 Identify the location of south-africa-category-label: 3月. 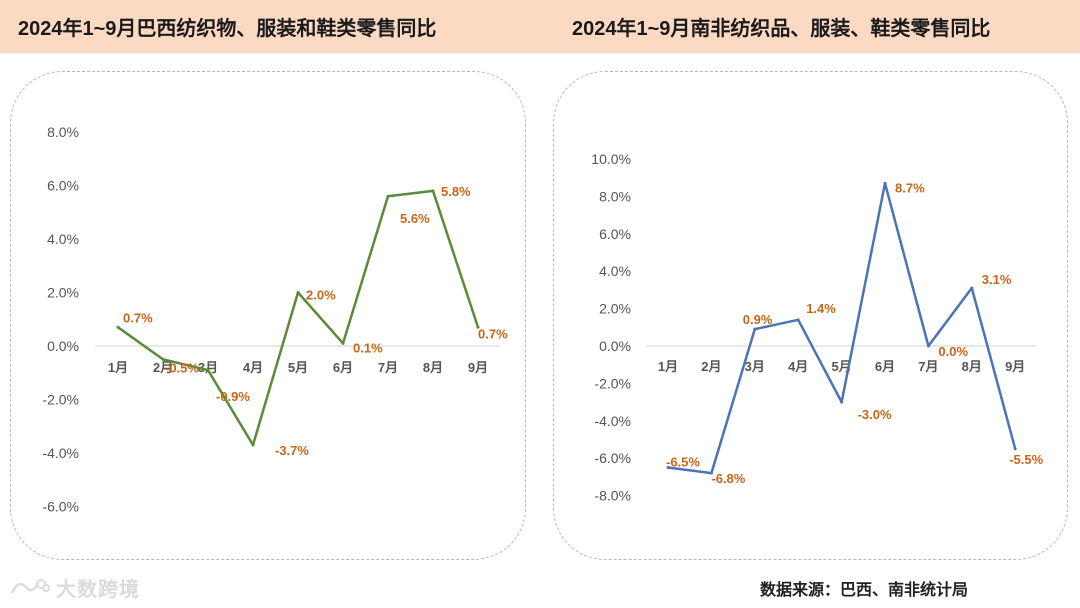
(755, 366).